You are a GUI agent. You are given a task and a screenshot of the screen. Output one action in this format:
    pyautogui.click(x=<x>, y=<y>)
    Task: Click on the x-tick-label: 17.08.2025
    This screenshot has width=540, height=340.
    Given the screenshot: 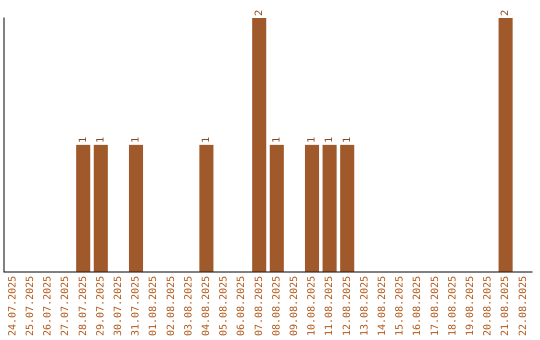 What is the action you would take?
    pyautogui.click(x=435, y=306)
    